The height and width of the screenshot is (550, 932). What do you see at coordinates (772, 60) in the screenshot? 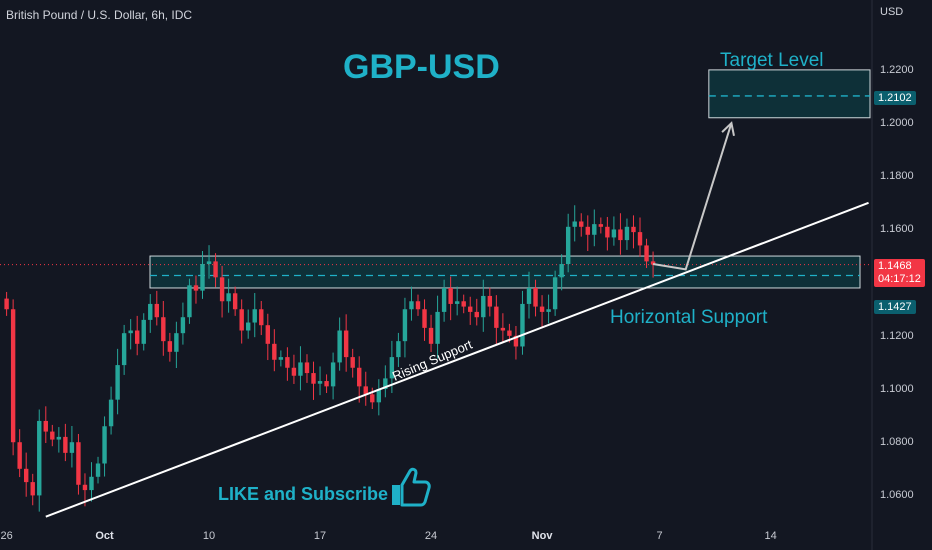
I see `target-level-label: Target Level` at bounding box center [772, 60].